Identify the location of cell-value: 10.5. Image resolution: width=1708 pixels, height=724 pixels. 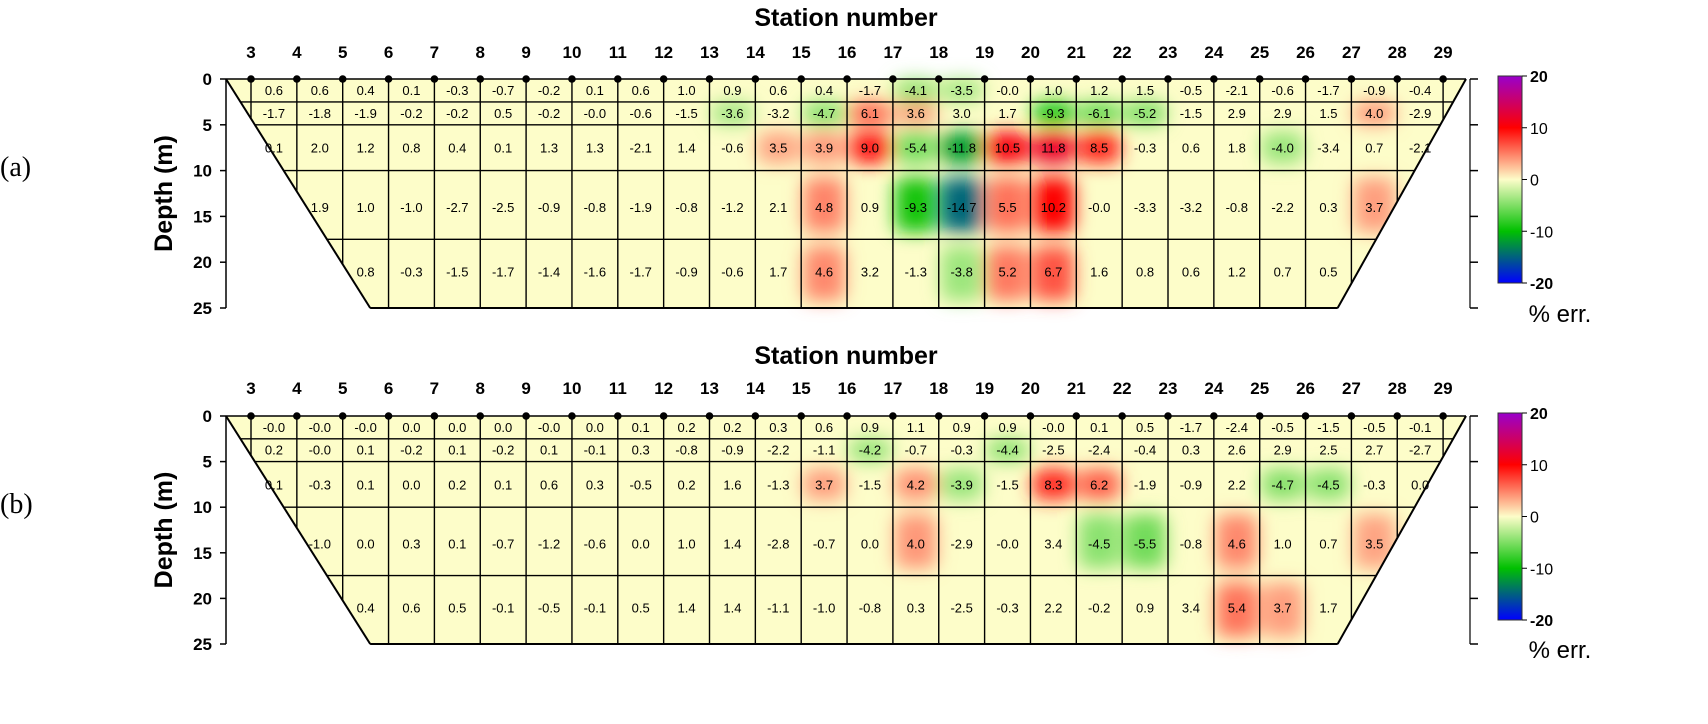
(1007, 148).